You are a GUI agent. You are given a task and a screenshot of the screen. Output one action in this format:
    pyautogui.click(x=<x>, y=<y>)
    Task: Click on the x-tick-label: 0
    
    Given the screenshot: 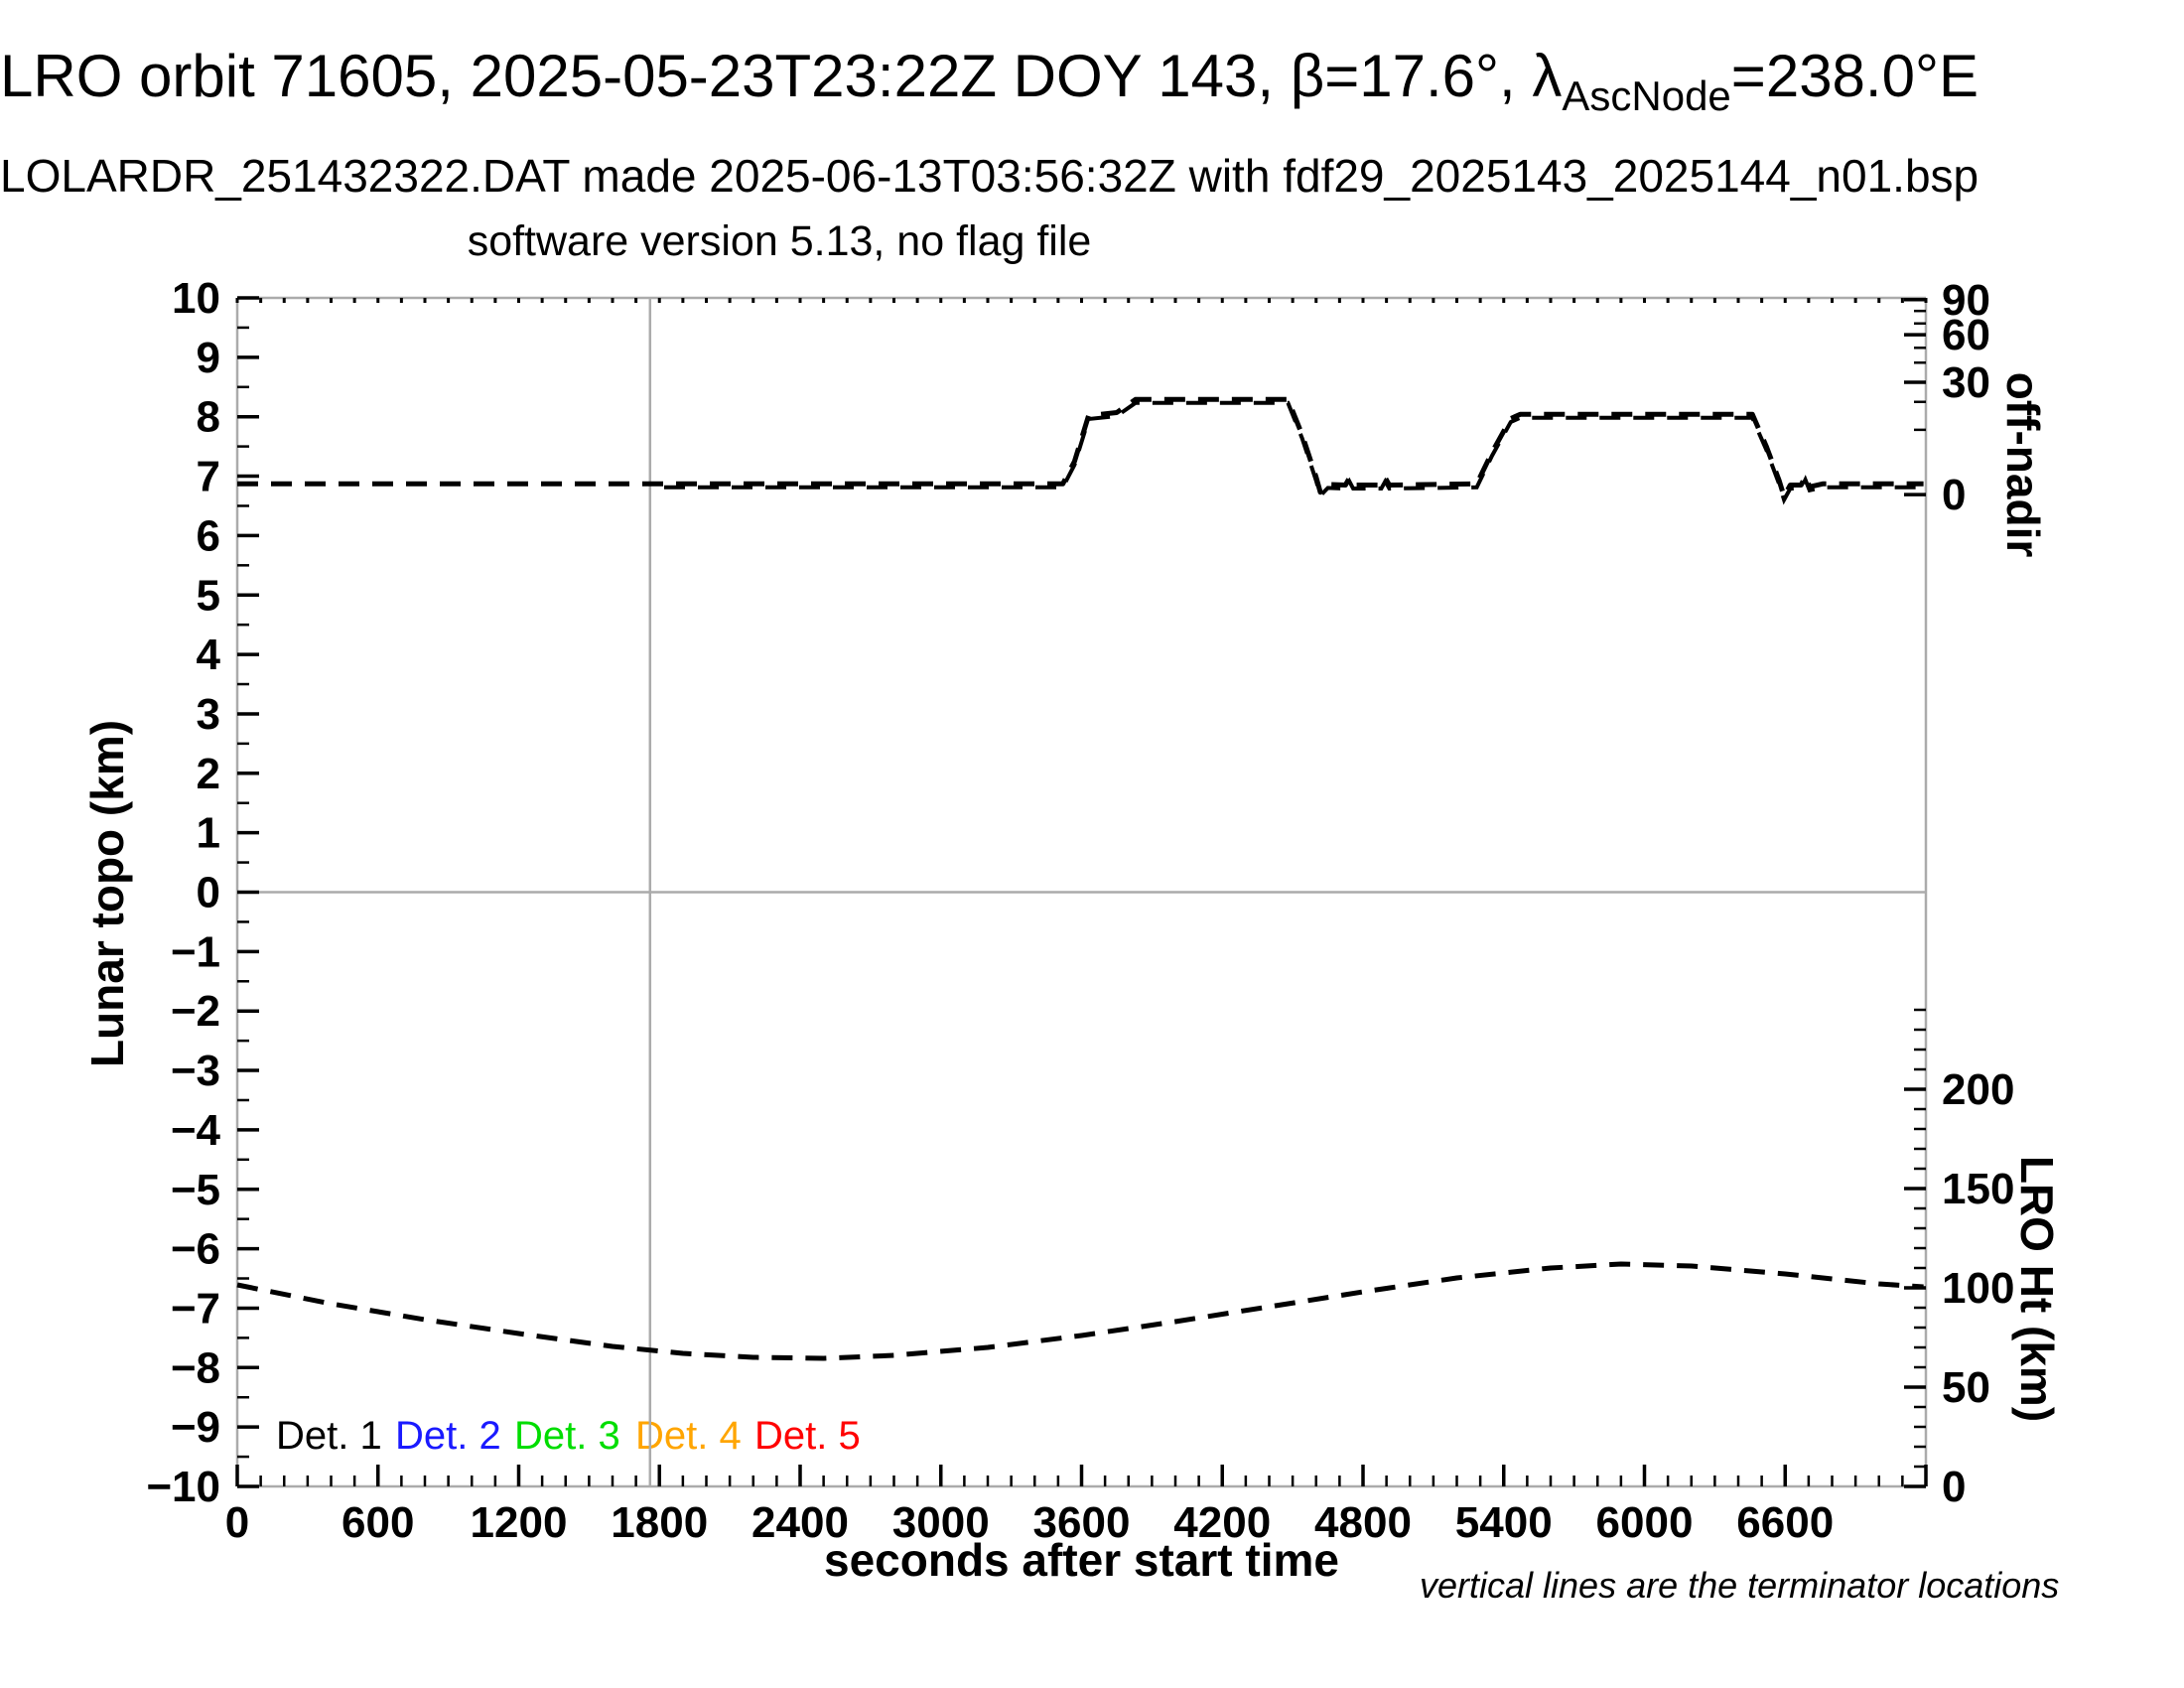 What is the action you would take?
    pyautogui.click(x=237, y=1522)
    